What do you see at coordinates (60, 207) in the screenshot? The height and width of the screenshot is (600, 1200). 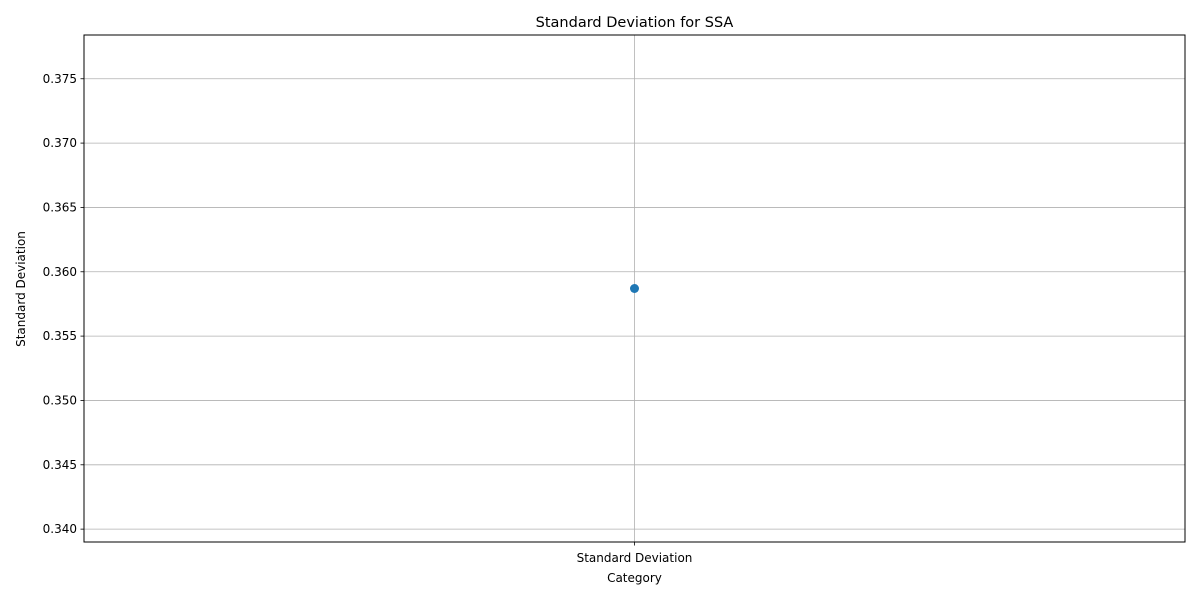 I see `y-tick-label: 0.365` at bounding box center [60, 207].